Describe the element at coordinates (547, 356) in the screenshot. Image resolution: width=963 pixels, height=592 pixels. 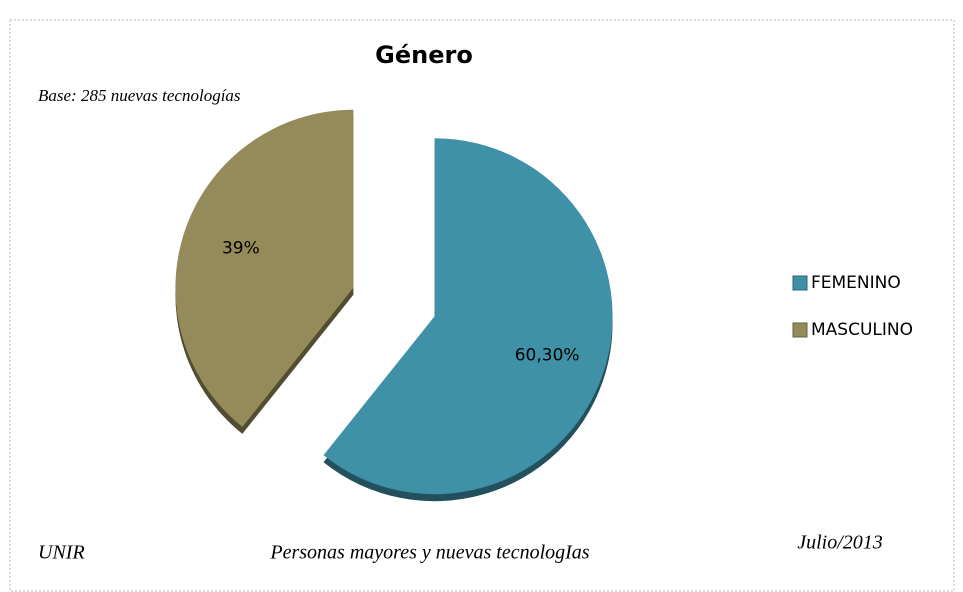
I see `data-label: 60,30%` at that location.